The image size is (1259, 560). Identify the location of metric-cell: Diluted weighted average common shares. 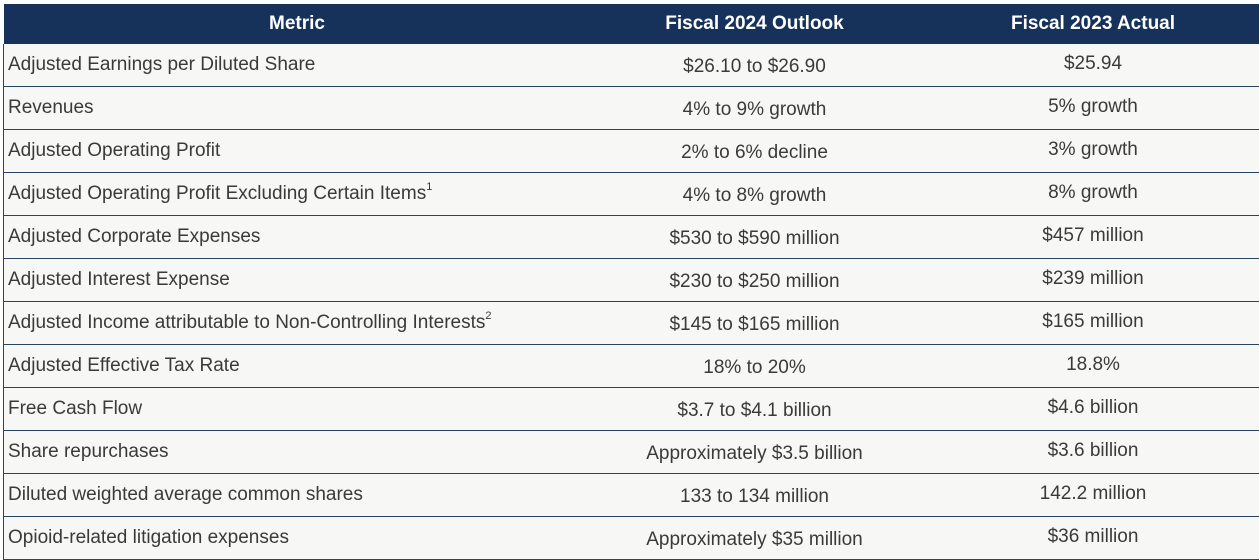
(297, 495).